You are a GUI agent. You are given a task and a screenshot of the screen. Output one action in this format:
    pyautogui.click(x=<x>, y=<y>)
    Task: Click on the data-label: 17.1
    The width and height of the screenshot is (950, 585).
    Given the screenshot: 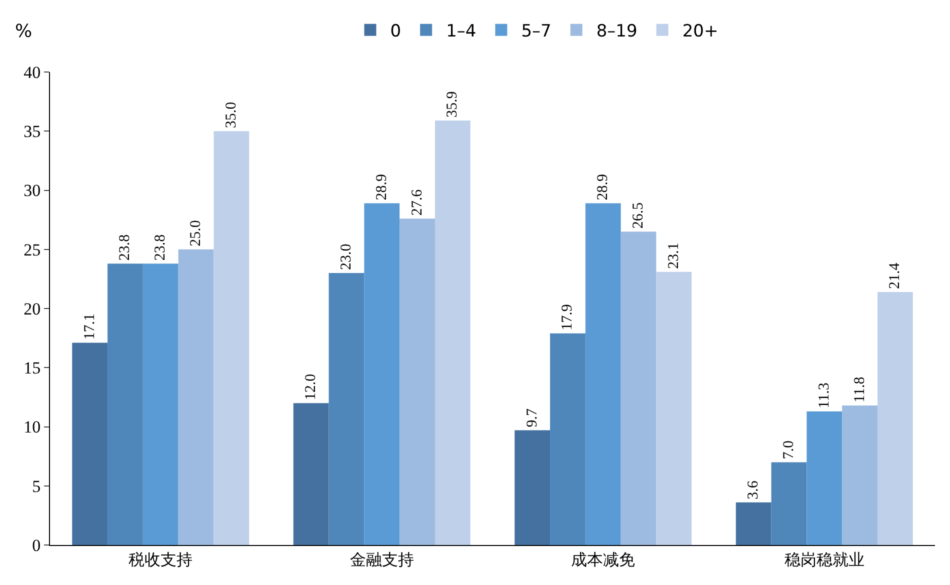 What is the action you would take?
    pyautogui.click(x=90, y=327)
    